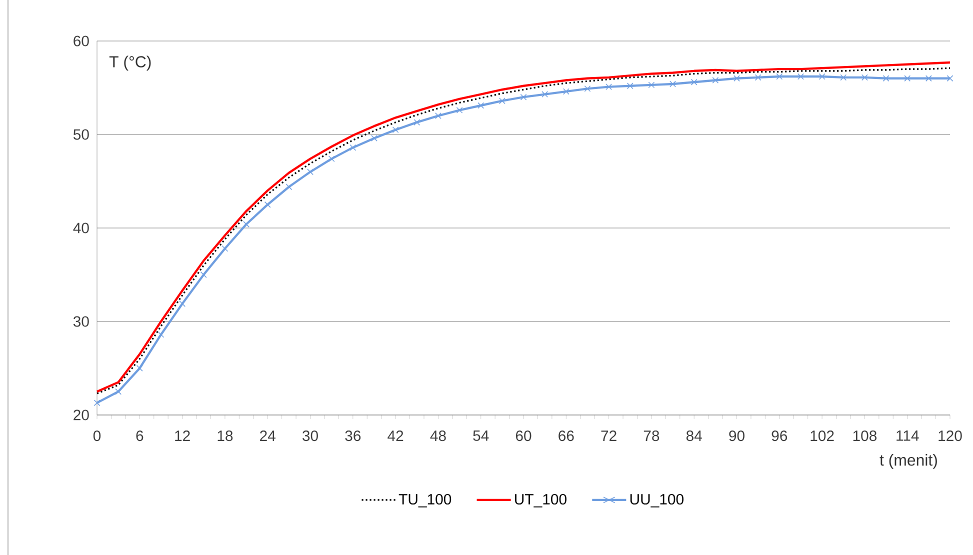 The width and height of the screenshot is (973, 555). What do you see at coordinates (566, 436) in the screenshot?
I see `x-tick-label: 66` at bounding box center [566, 436].